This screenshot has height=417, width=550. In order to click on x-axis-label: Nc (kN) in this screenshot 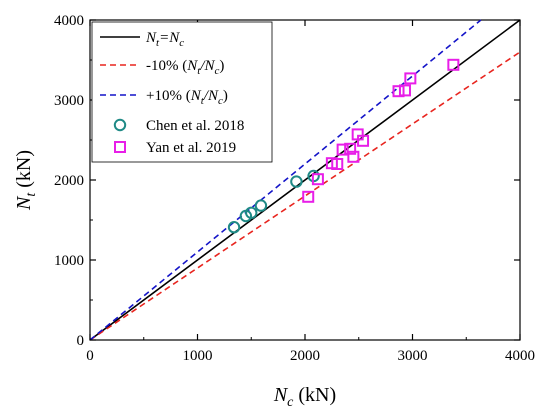, I will do `click(304, 397)`.